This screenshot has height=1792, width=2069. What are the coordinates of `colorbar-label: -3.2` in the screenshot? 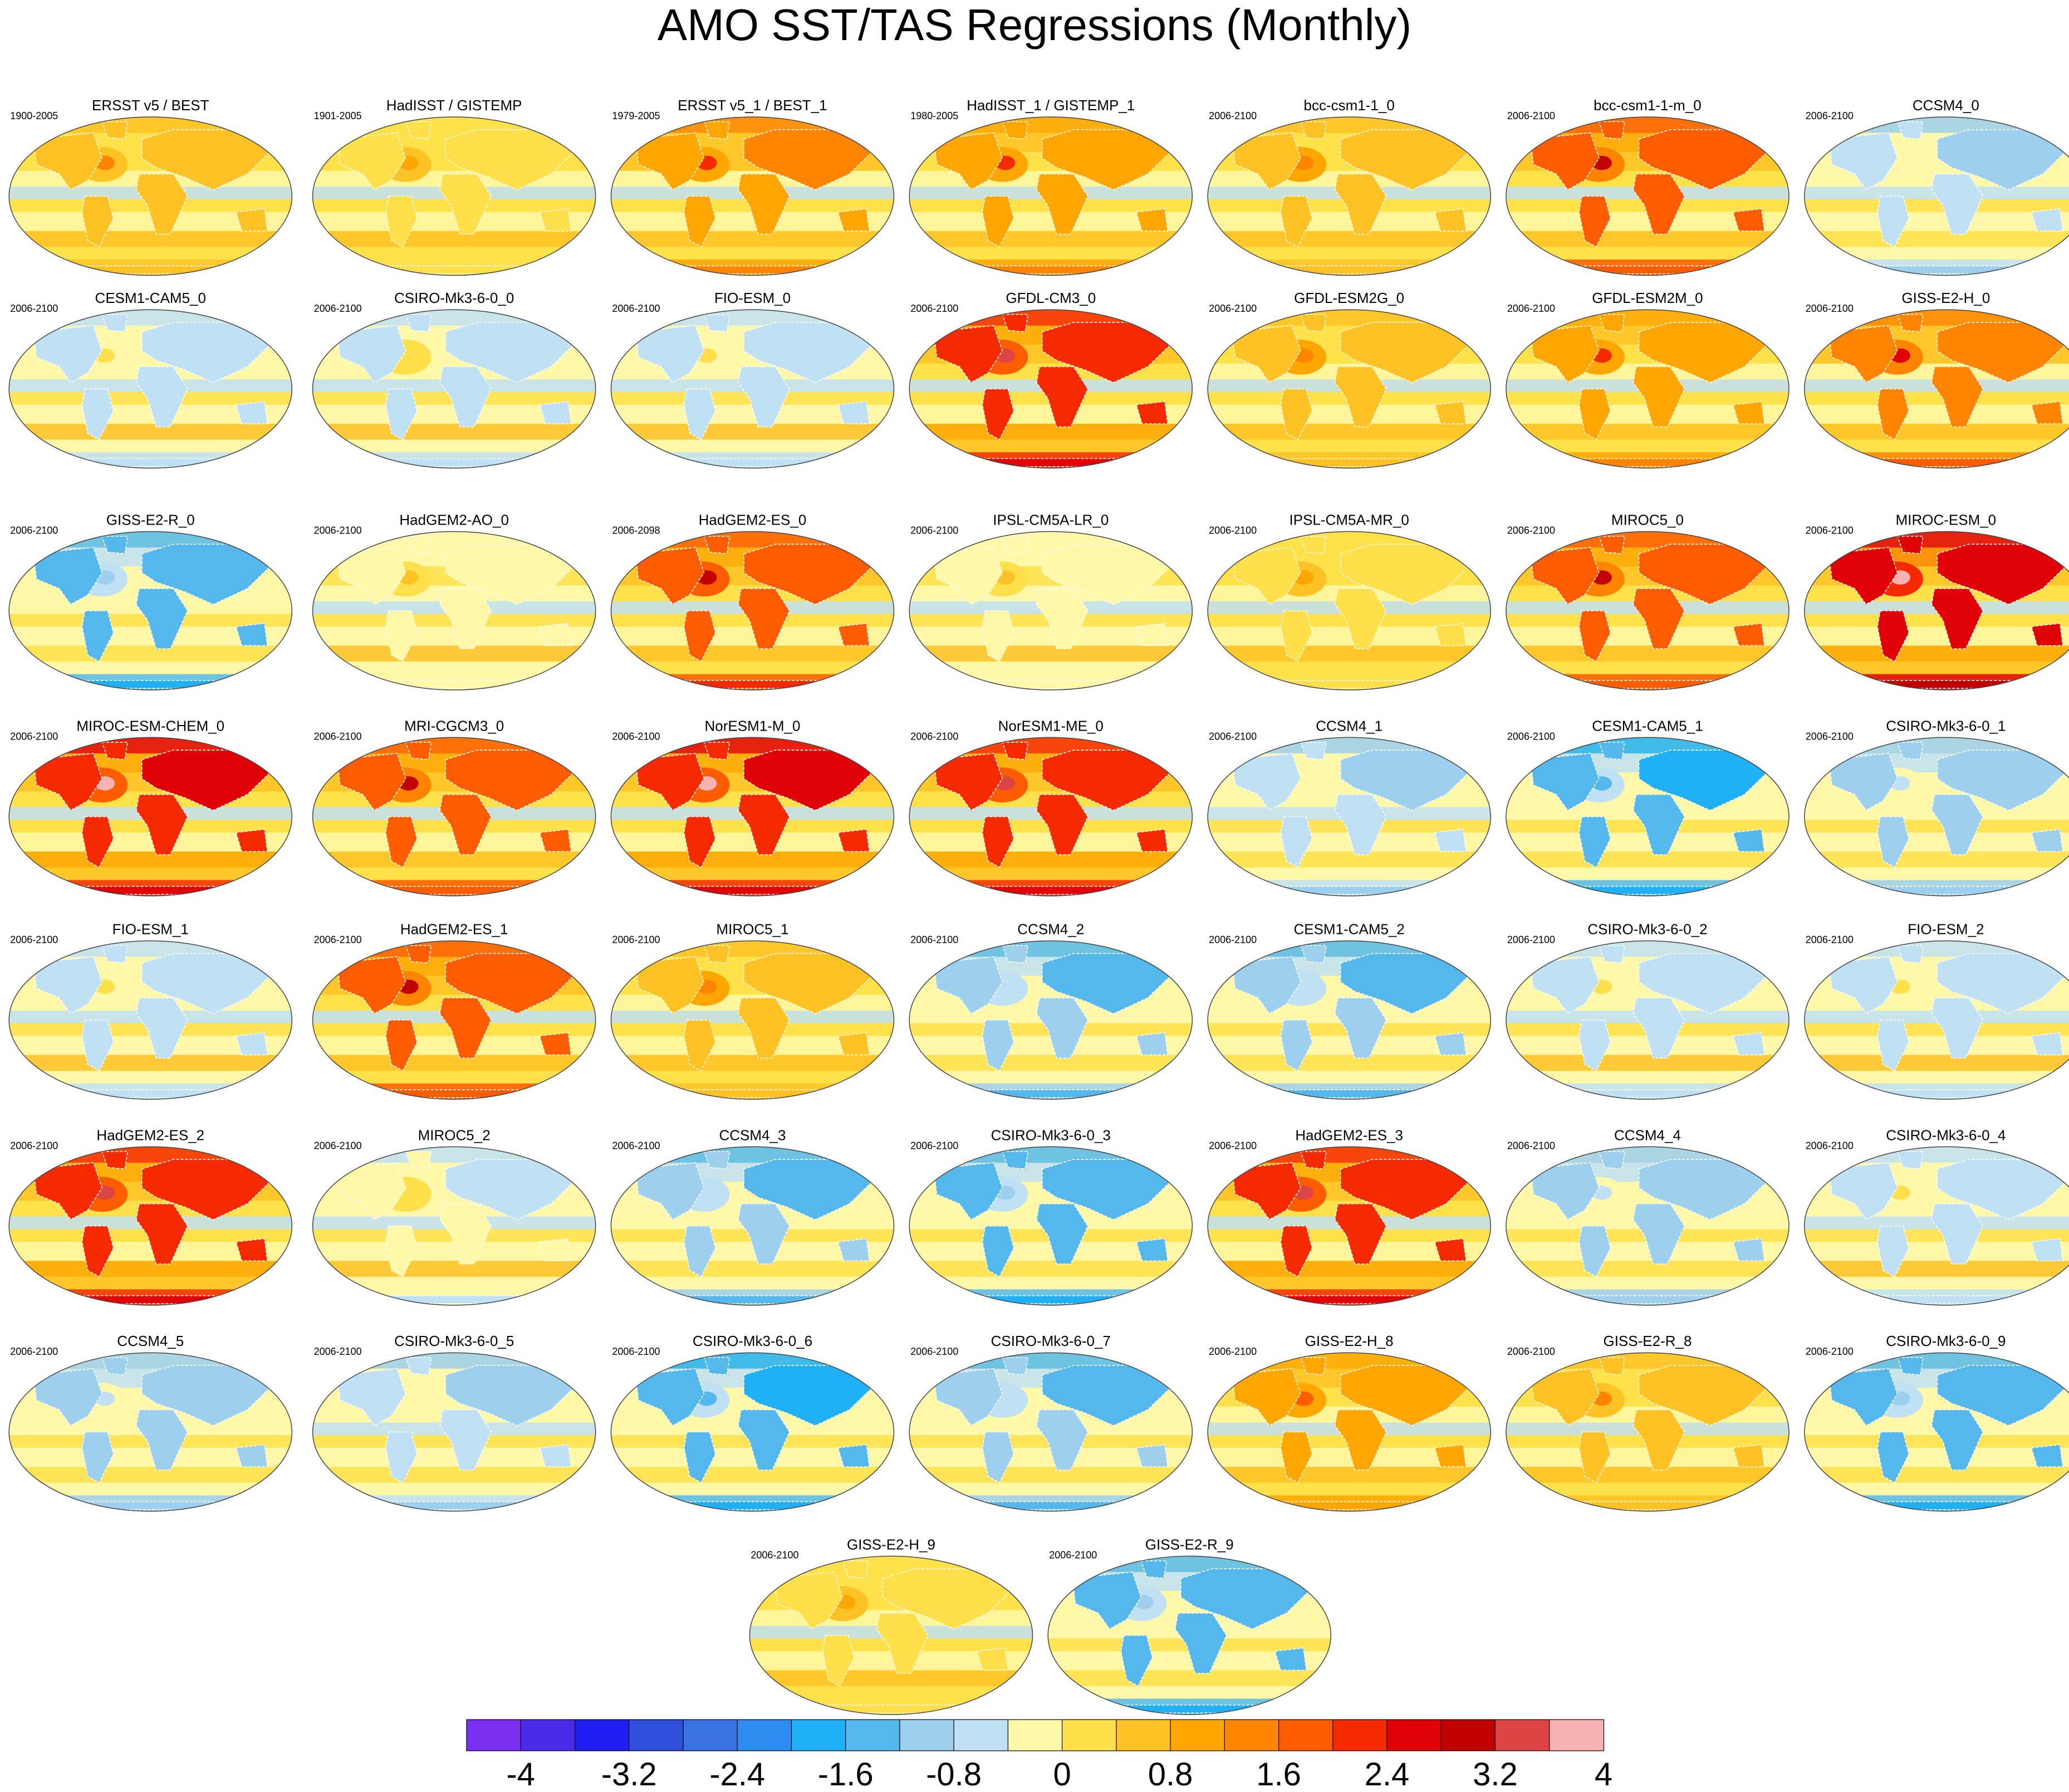 It's located at (629, 1774).